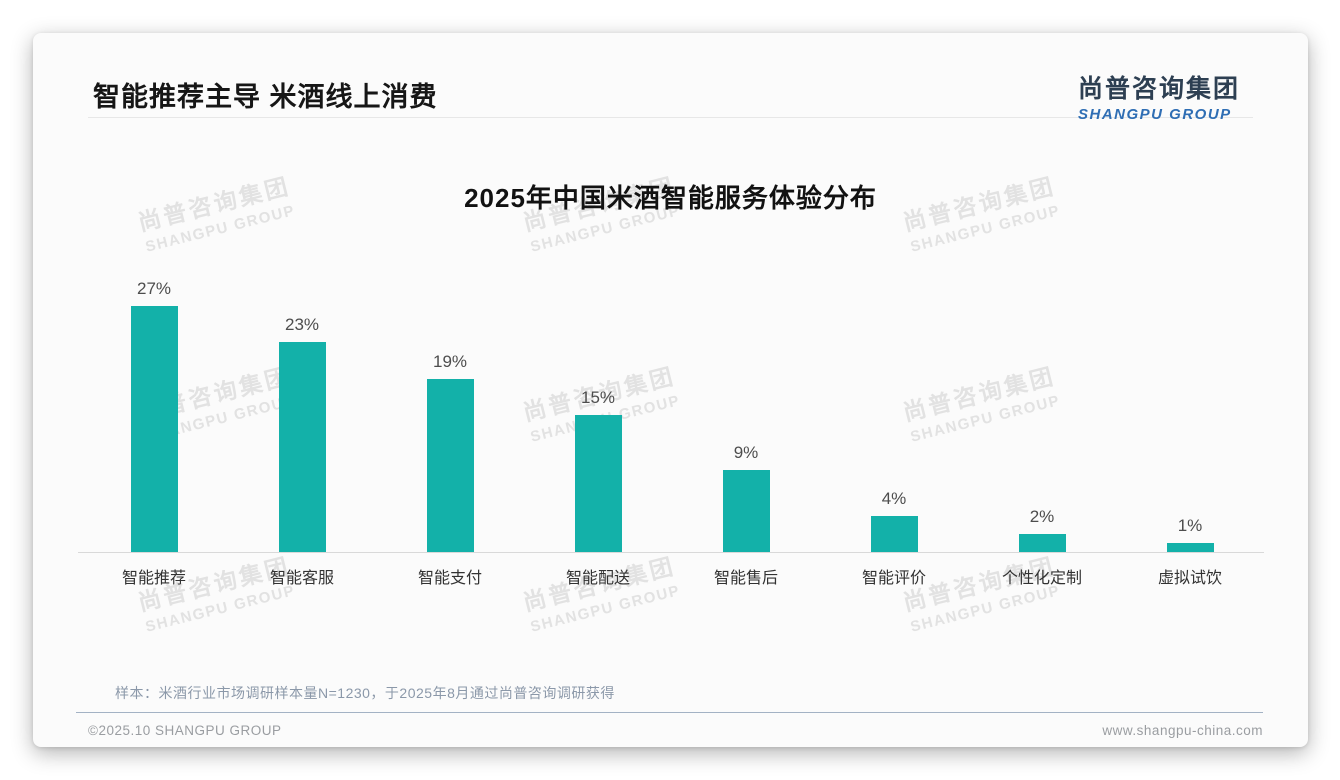 This screenshot has width=1340, height=780. What do you see at coordinates (265, 97) in the screenshot?
I see `page-title: 智能推荐主导 米酒线上消费` at bounding box center [265, 97].